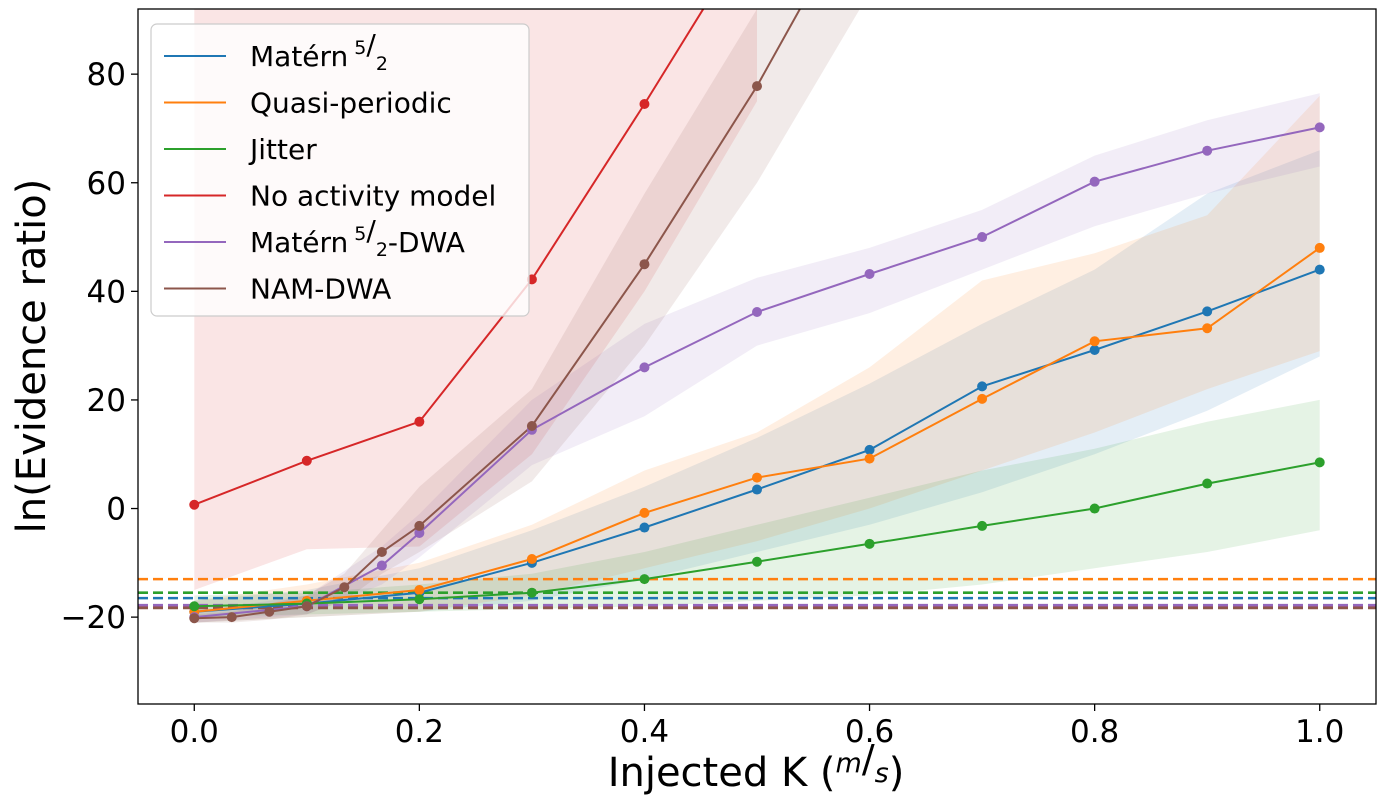 The image size is (1385, 805). Describe the element at coordinates (106, 292) in the screenshot. I see `y-tick-label: 40` at that location.